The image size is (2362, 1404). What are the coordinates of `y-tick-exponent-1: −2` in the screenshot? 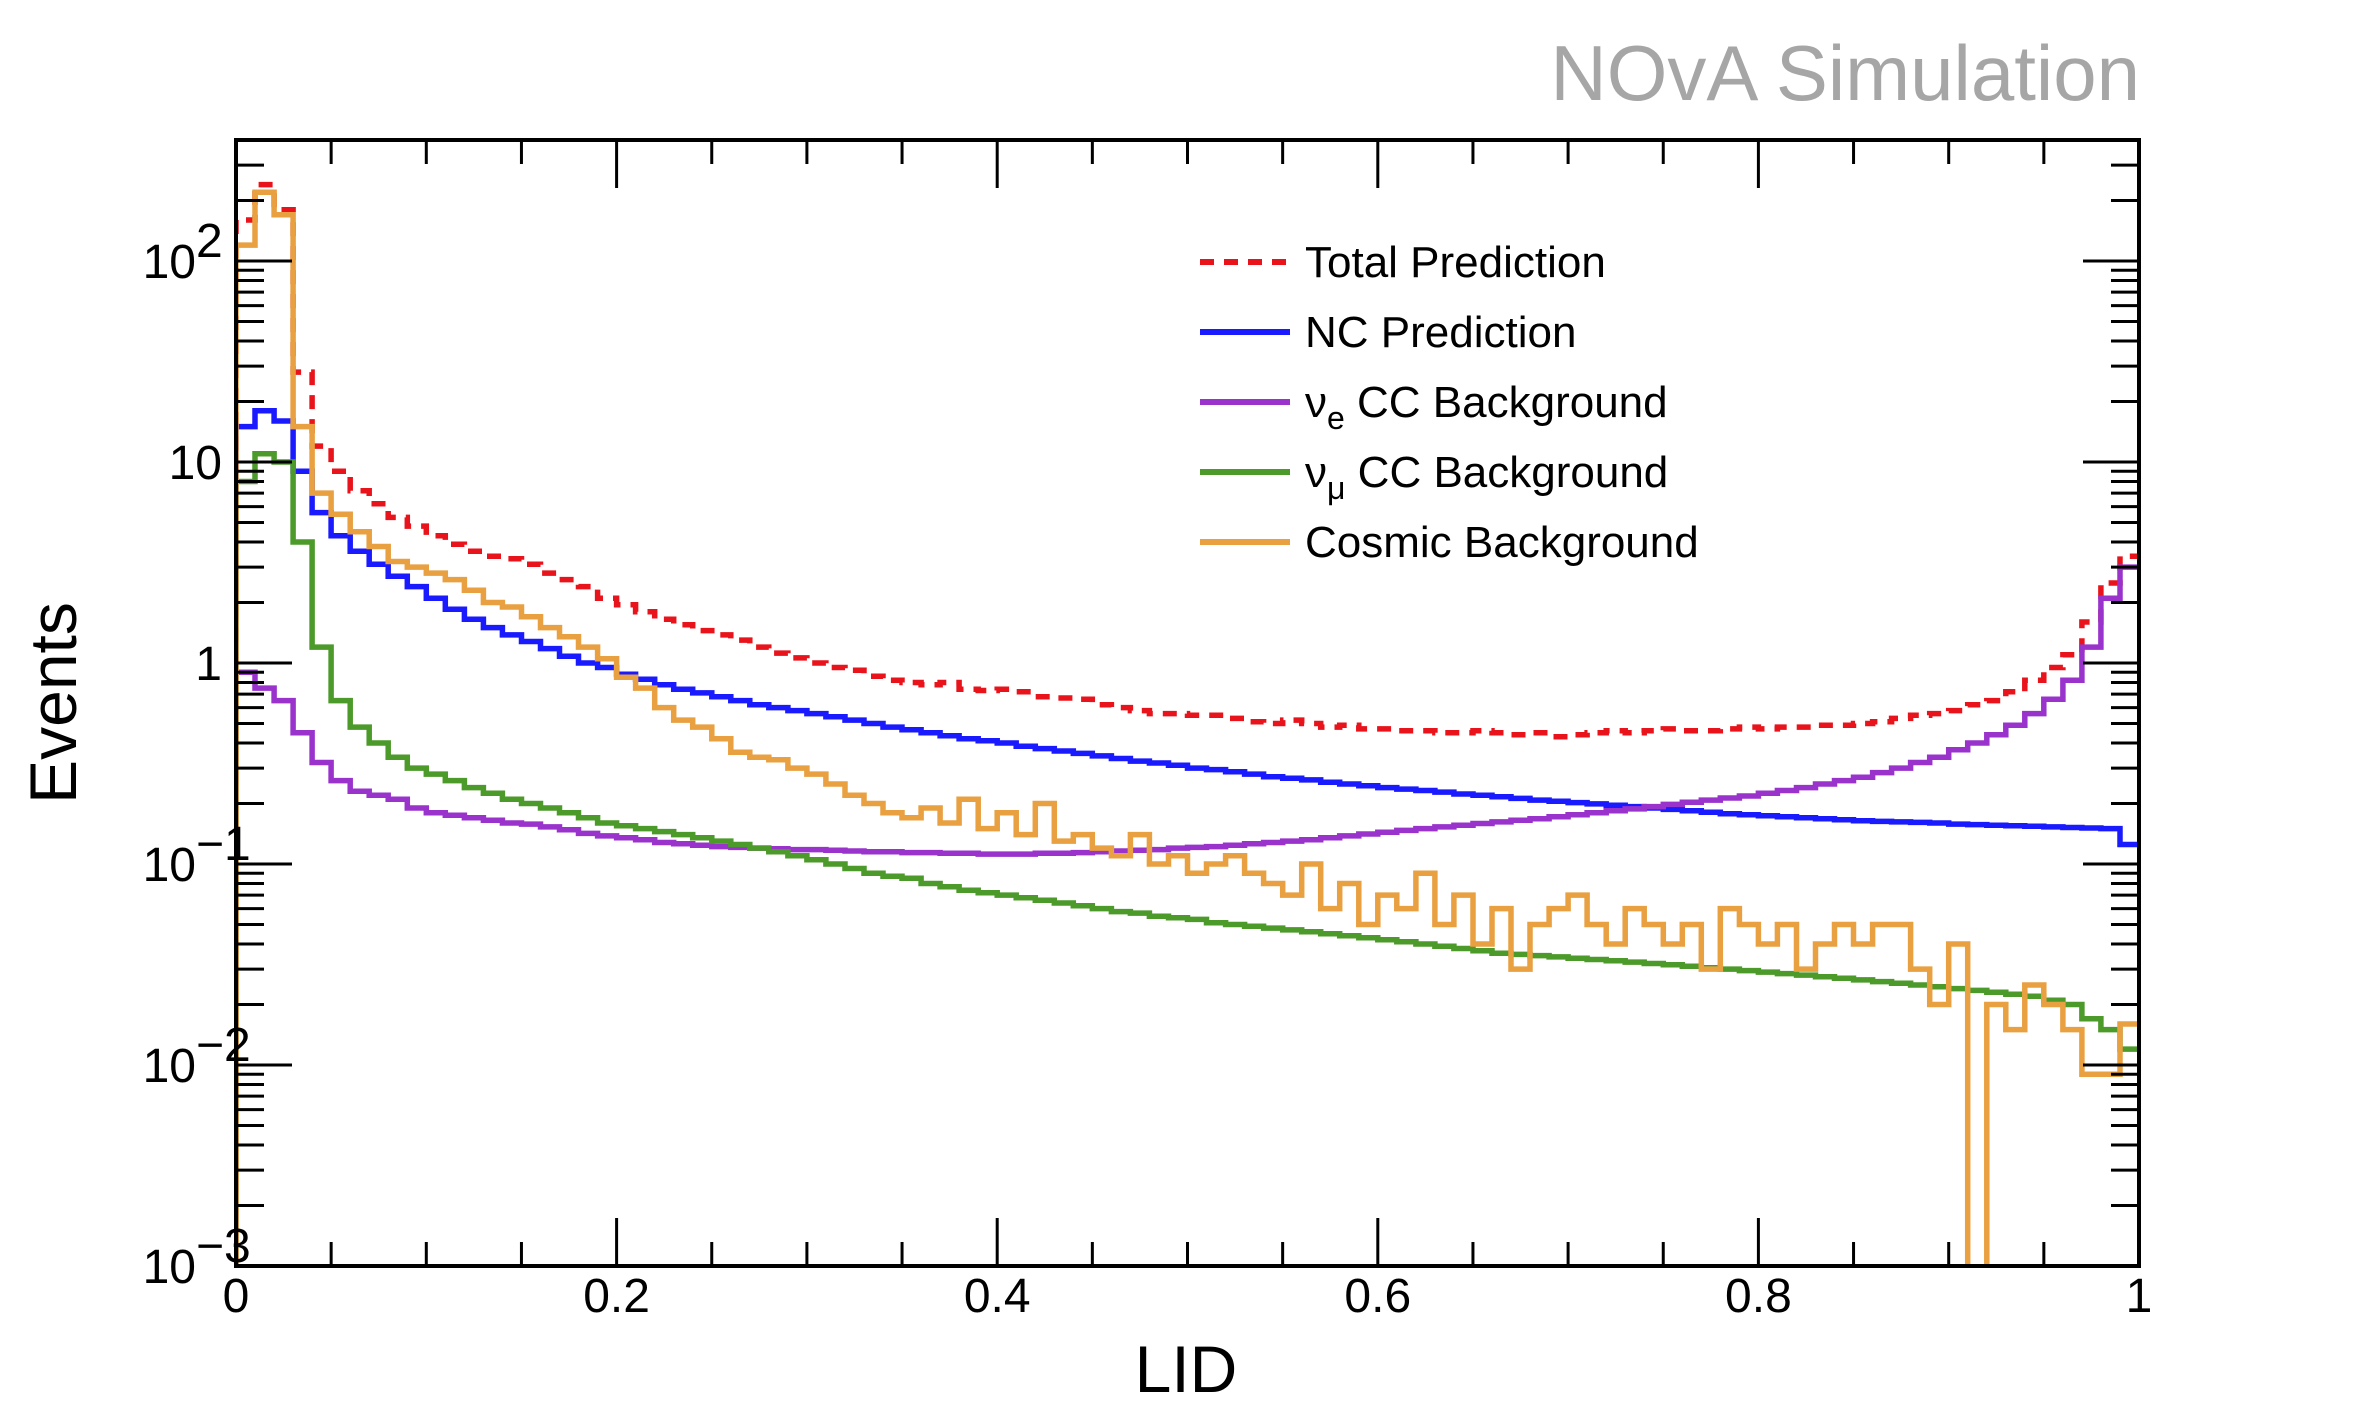 It's located at (223, 1045).